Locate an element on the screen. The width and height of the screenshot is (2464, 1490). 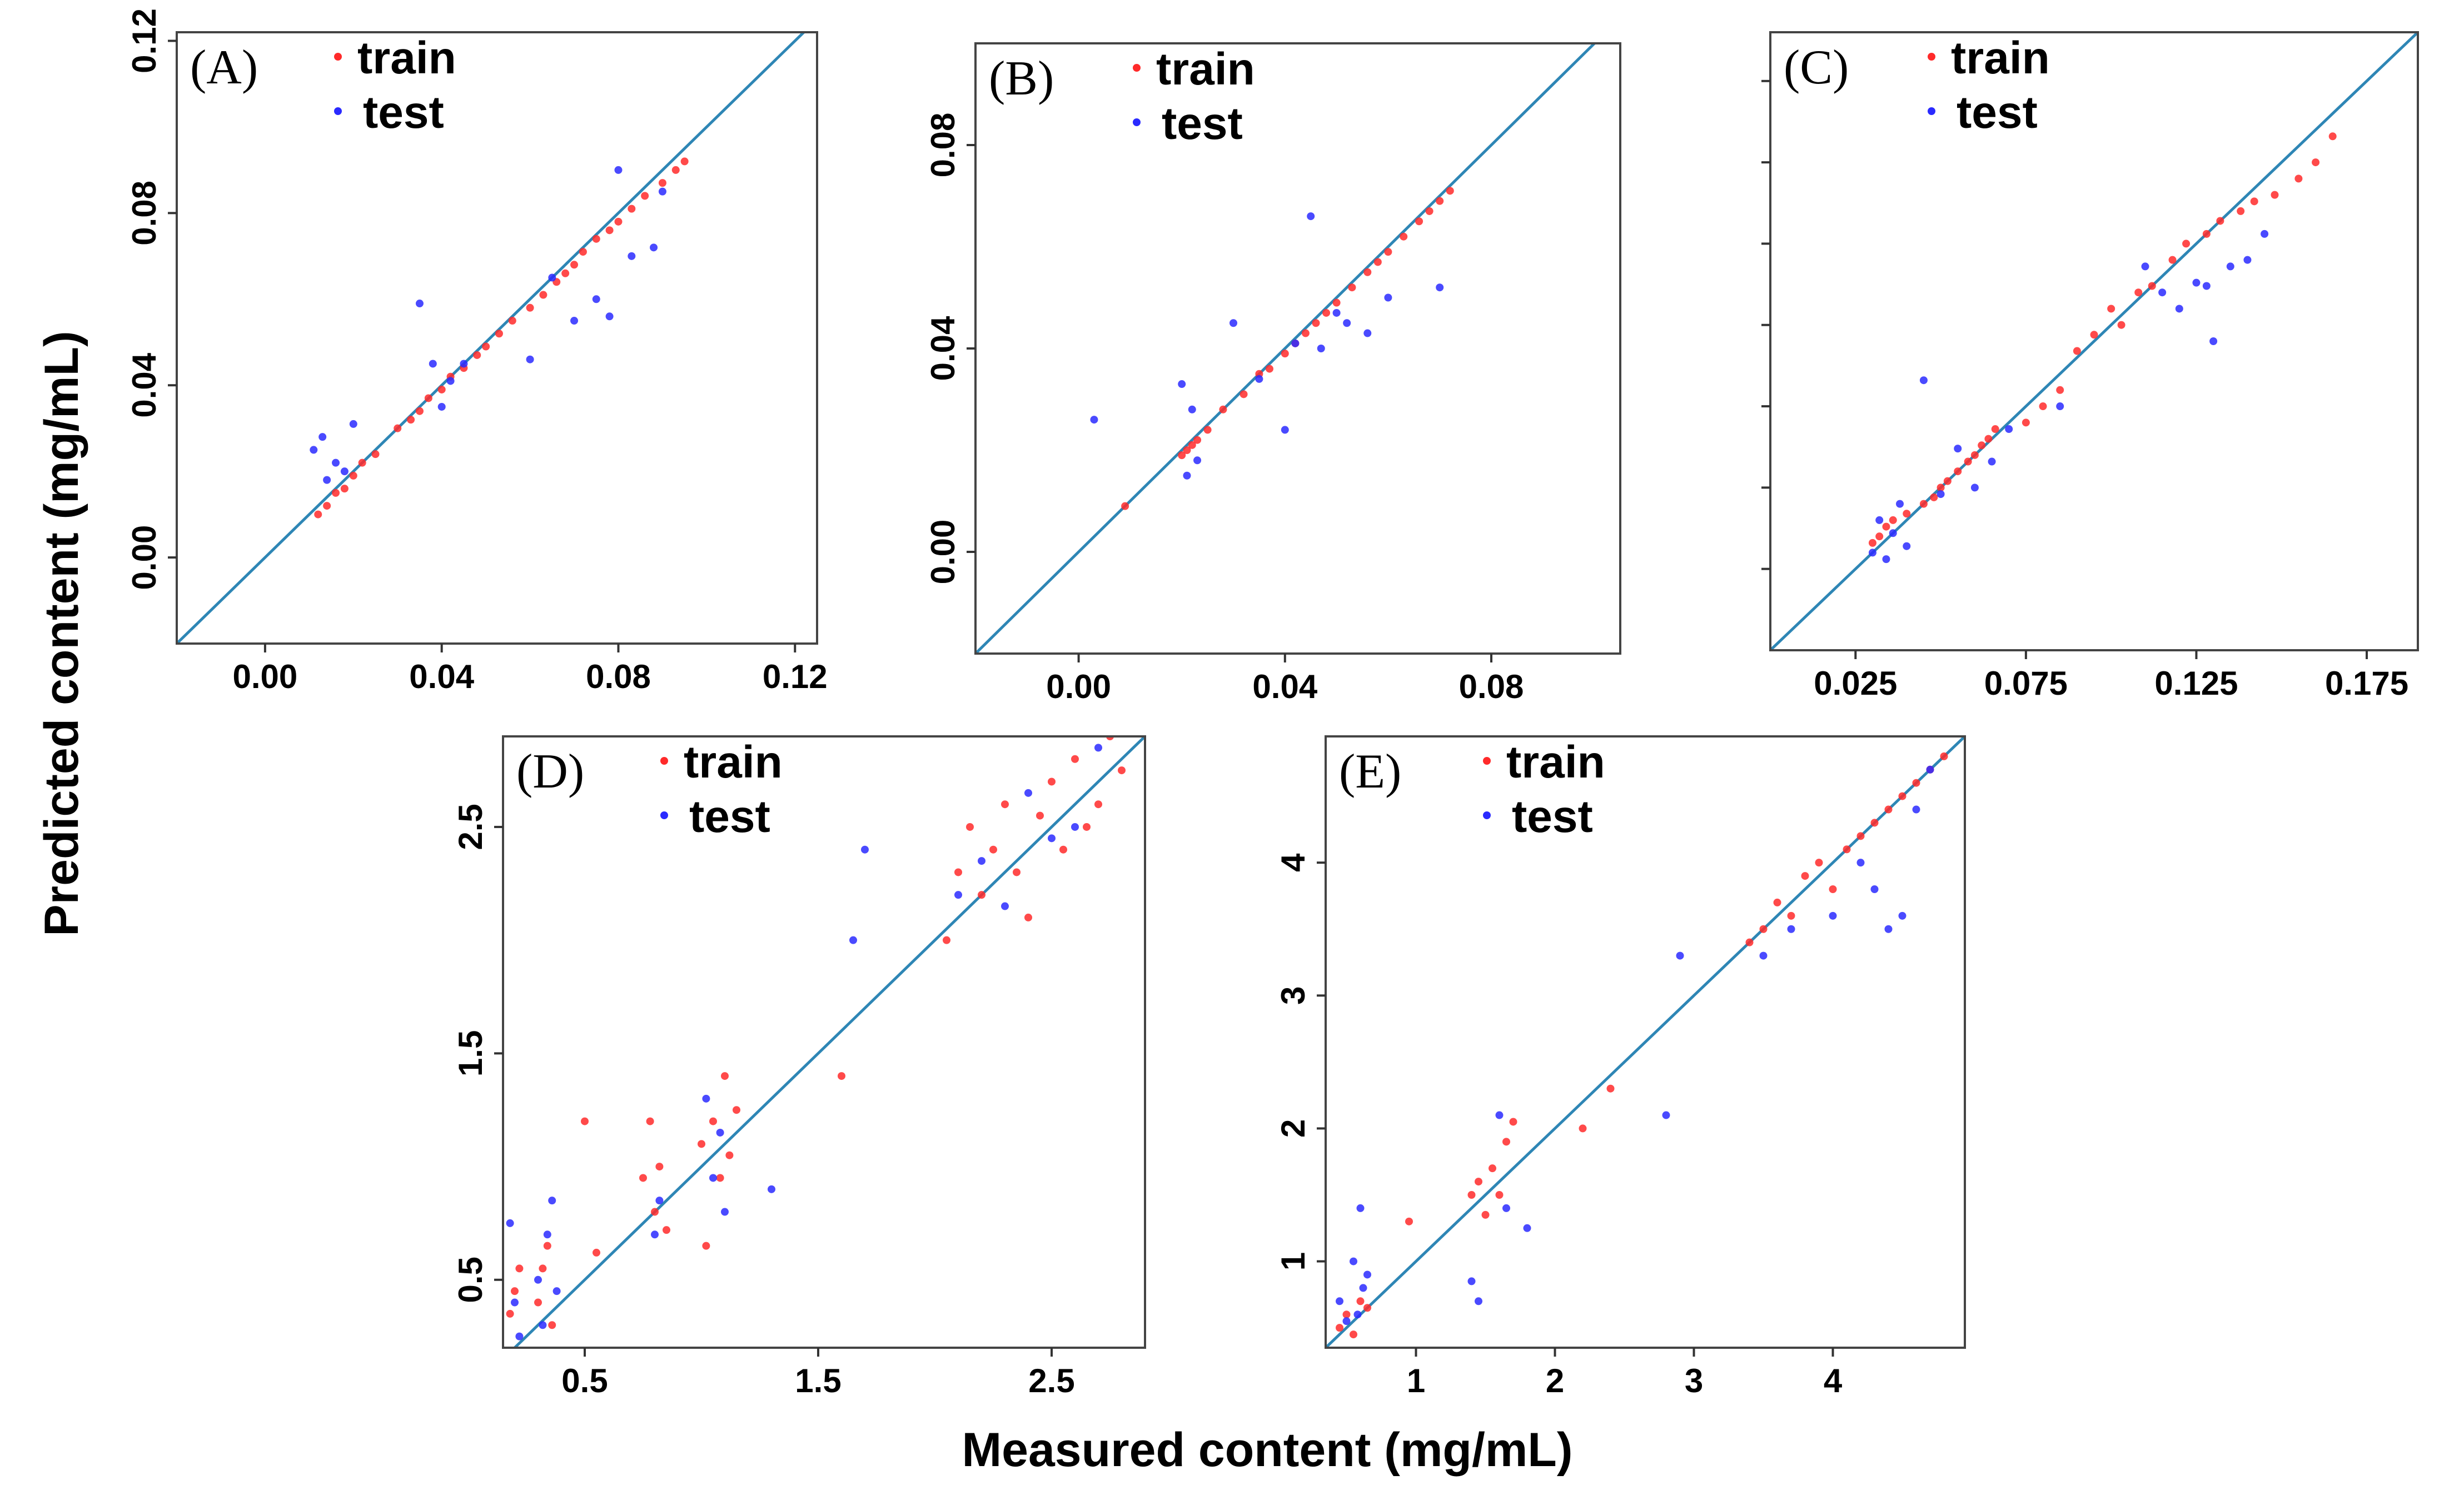
x-axis-title: Measured content (mg/mL) is located at coordinates (1267, 1450).